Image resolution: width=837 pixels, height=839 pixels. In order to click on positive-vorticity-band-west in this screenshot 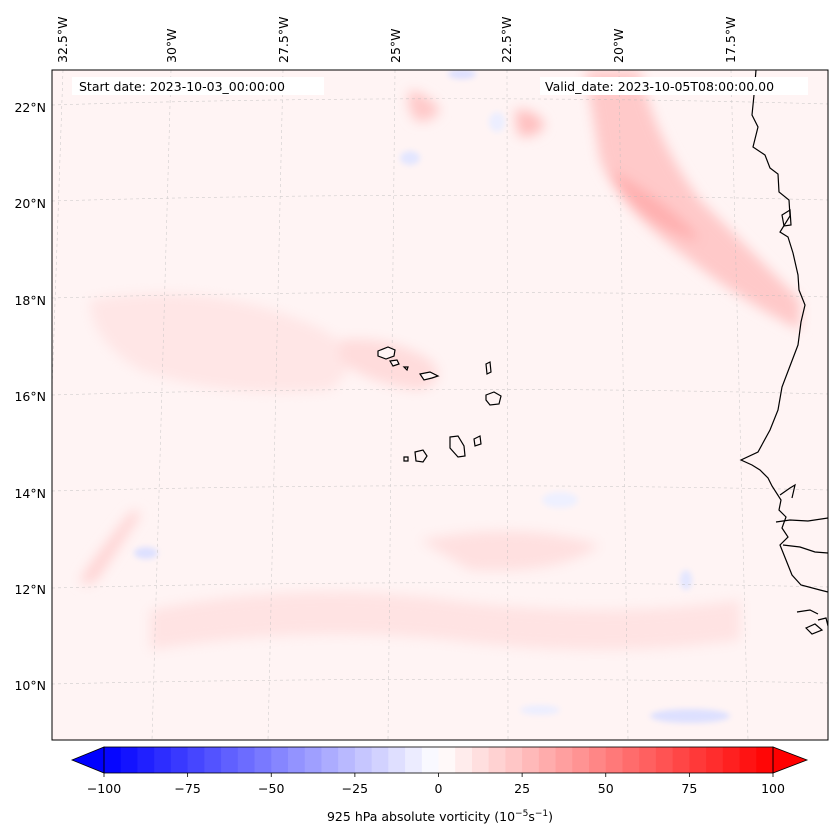, I will do `click(110, 547)`.